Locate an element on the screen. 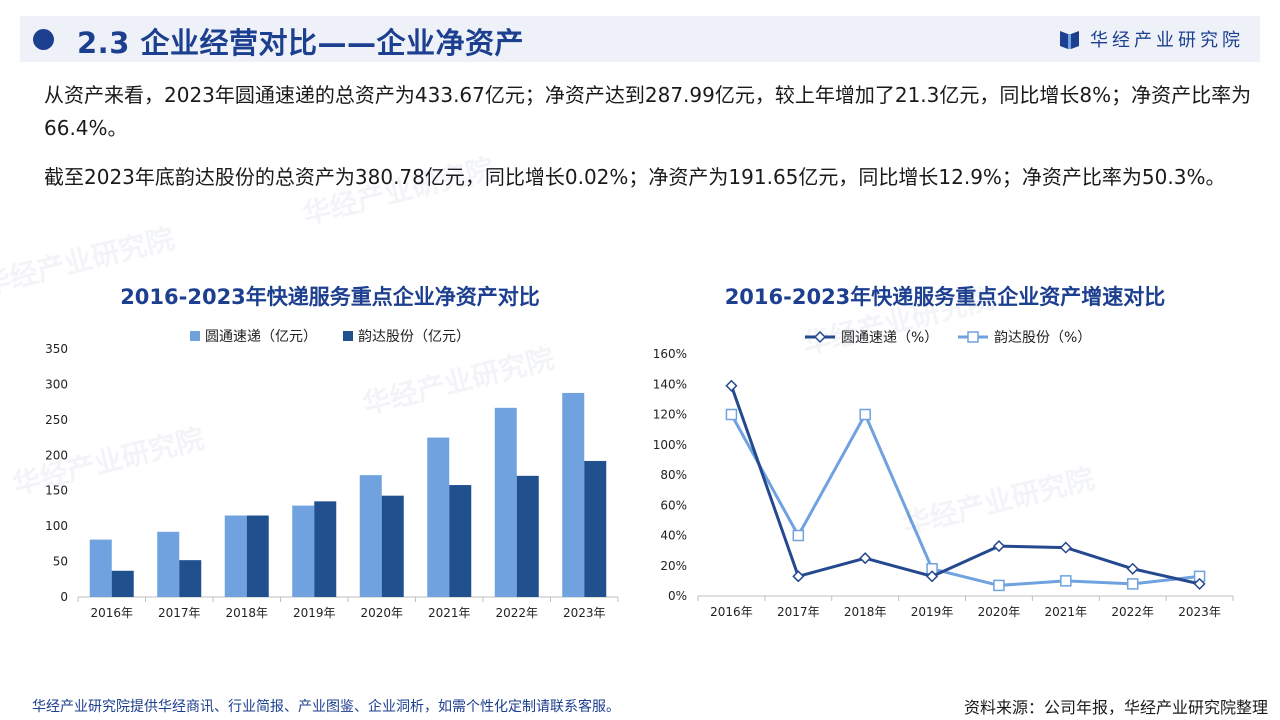  legend-label: 韵达股份（亿元） is located at coordinates (414, 337).